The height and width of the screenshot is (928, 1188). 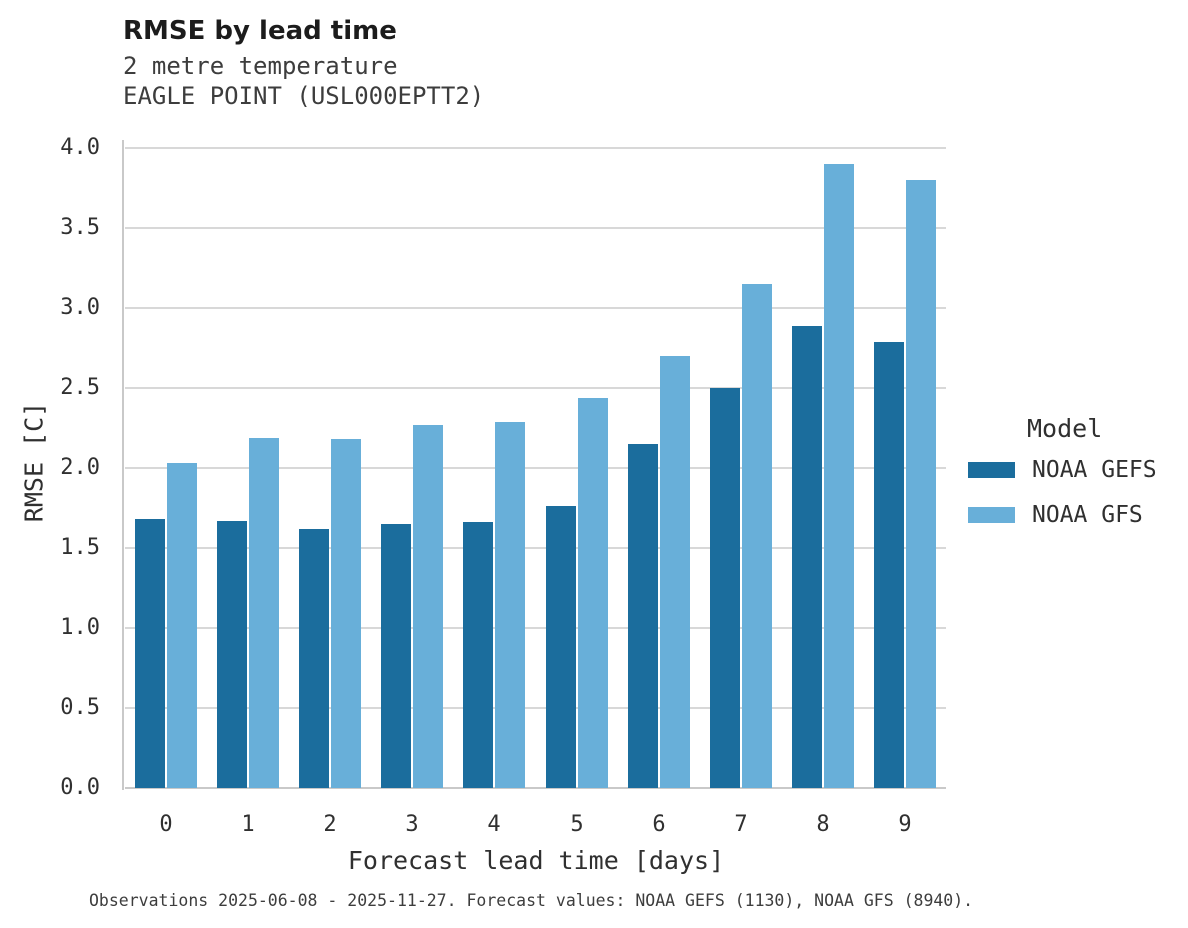 What do you see at coordinates (80, 227) in the screenshot?
I see `y-tick-label-3.5: 3.5` at bounding box center [80, 227].